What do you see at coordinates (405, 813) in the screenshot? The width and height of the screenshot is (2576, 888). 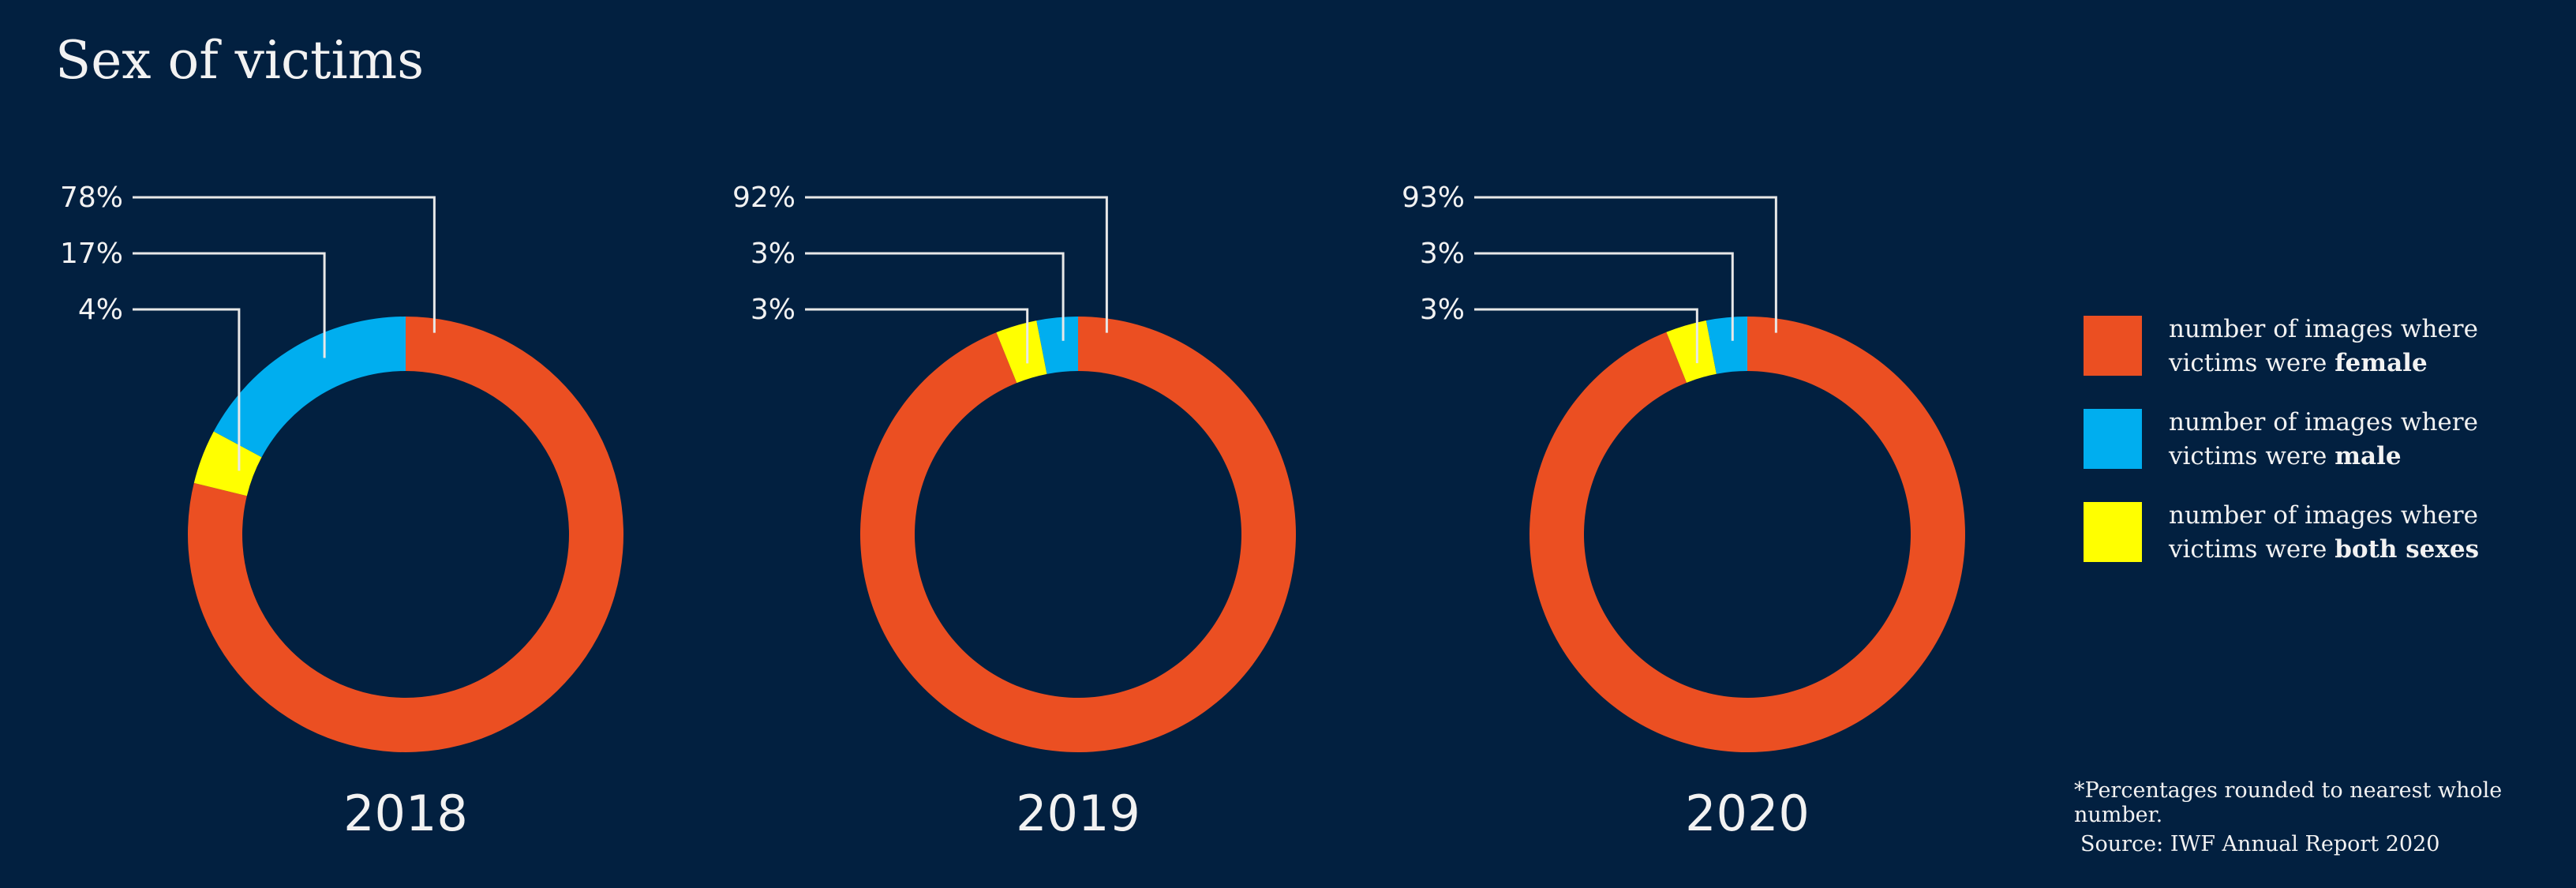 I see `year-label: 2018` at bounding box center [405, 813].